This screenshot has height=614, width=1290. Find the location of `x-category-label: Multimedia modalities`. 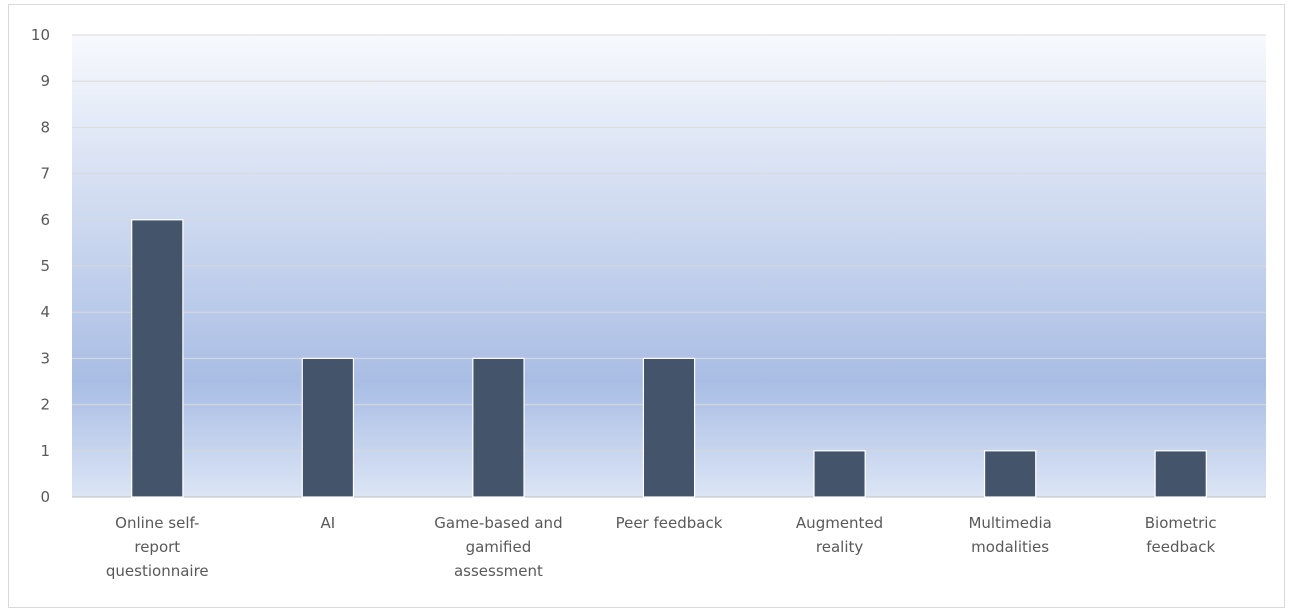

x-category-label: Multimedia modalities is located at coordinates (1009, 535).